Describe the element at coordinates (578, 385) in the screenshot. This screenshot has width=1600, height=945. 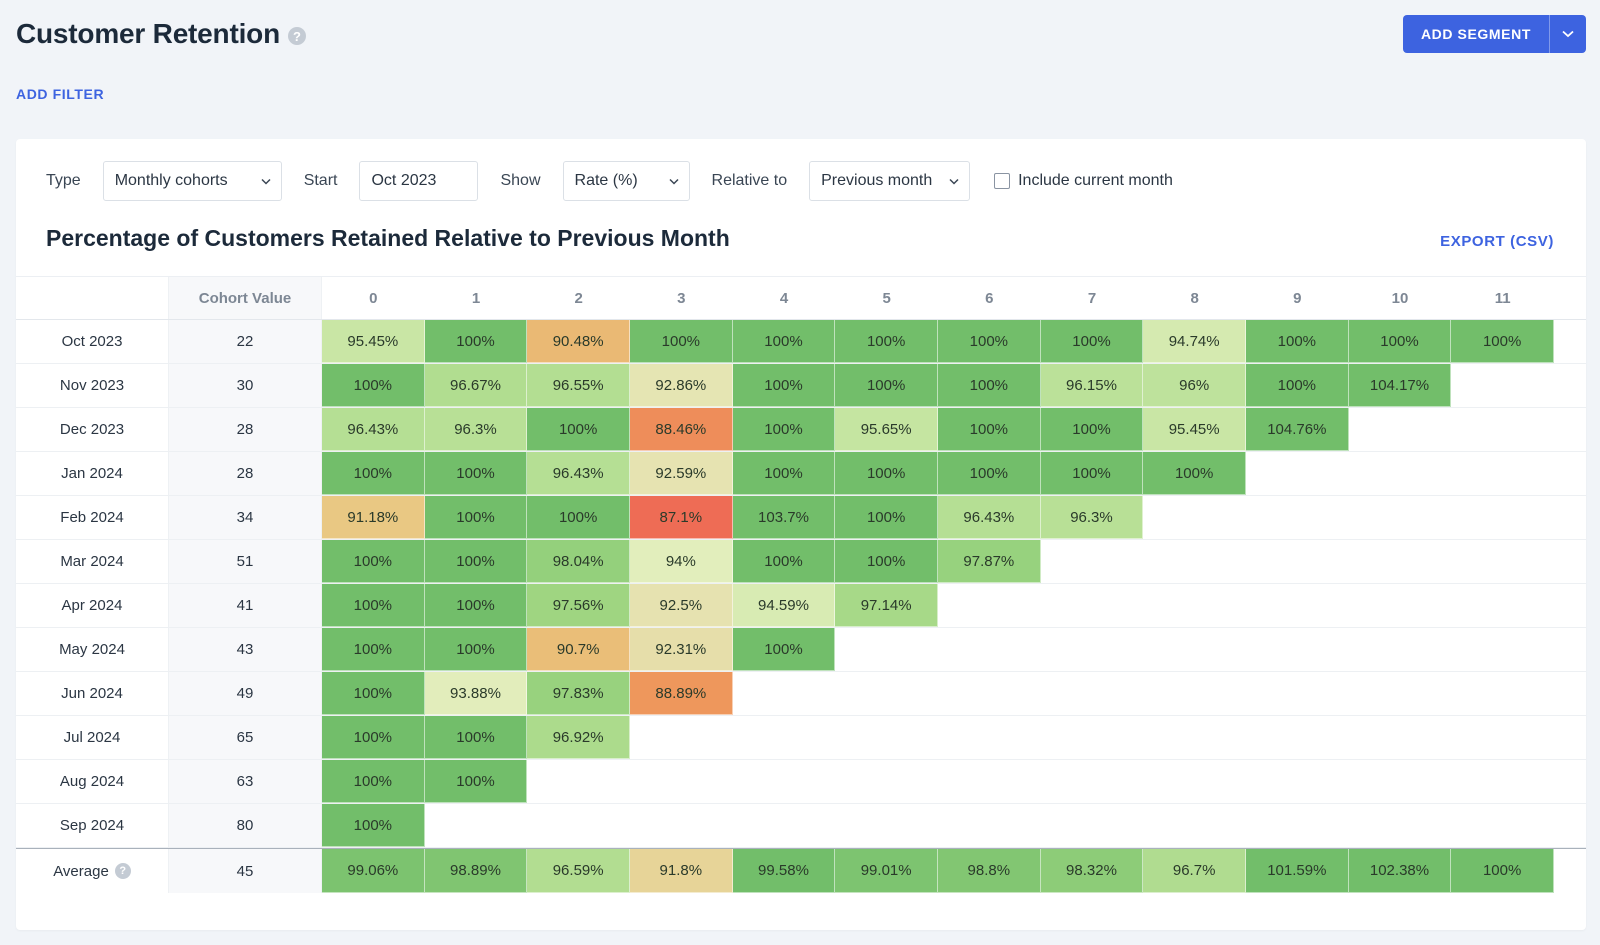
I see `retention-cell: 96.55%` at that location.